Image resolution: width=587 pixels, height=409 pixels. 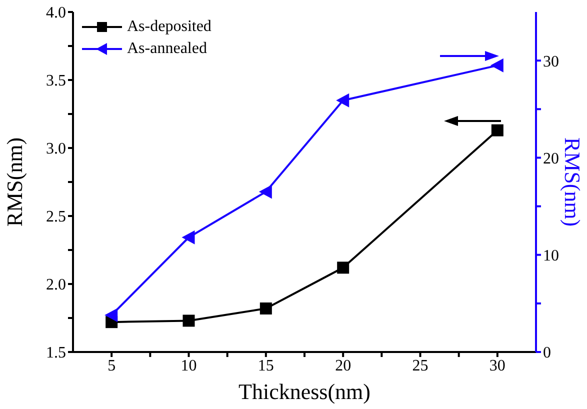 I want to click on y2-tick-label: 30, so click(x=551, y=61).